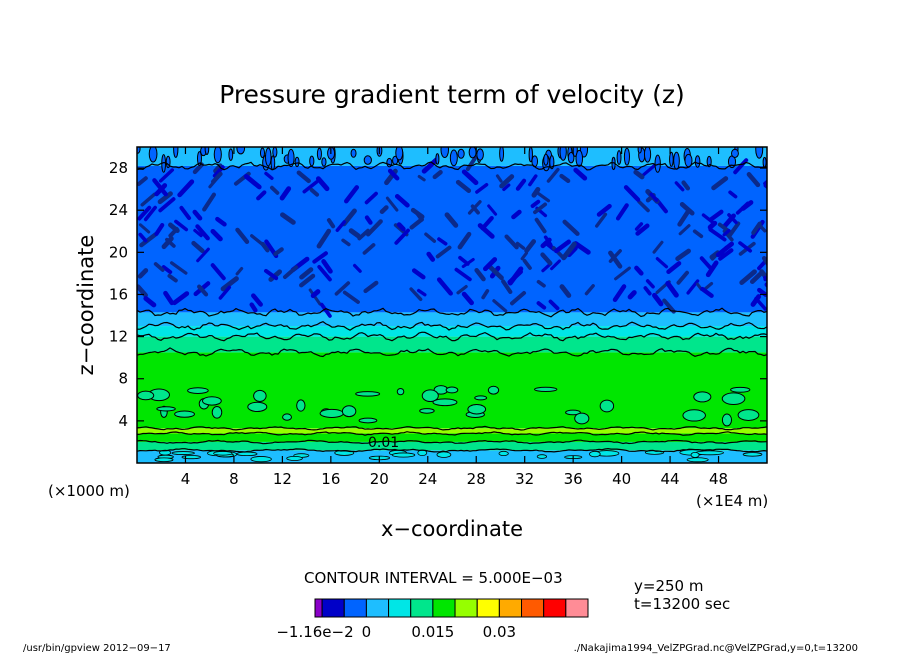  What do you see at coordinates (123, 421) in the screenshot?
I see `y-tick-label: 4` at bounding box center [123, 421].